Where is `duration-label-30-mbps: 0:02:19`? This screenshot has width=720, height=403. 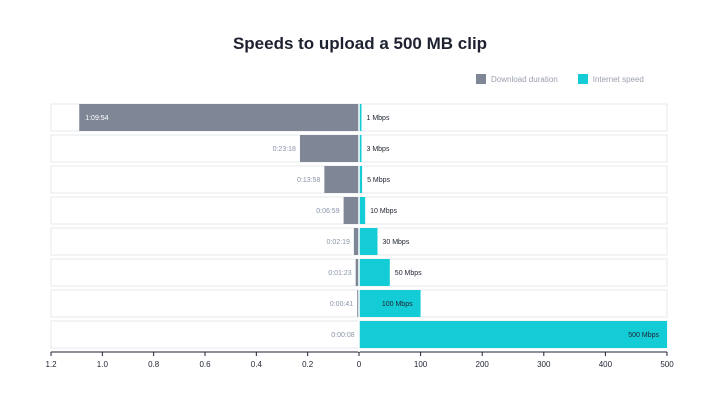
duration-label-30-mbps: 0:02:19 is located at coordinates (338, 242).